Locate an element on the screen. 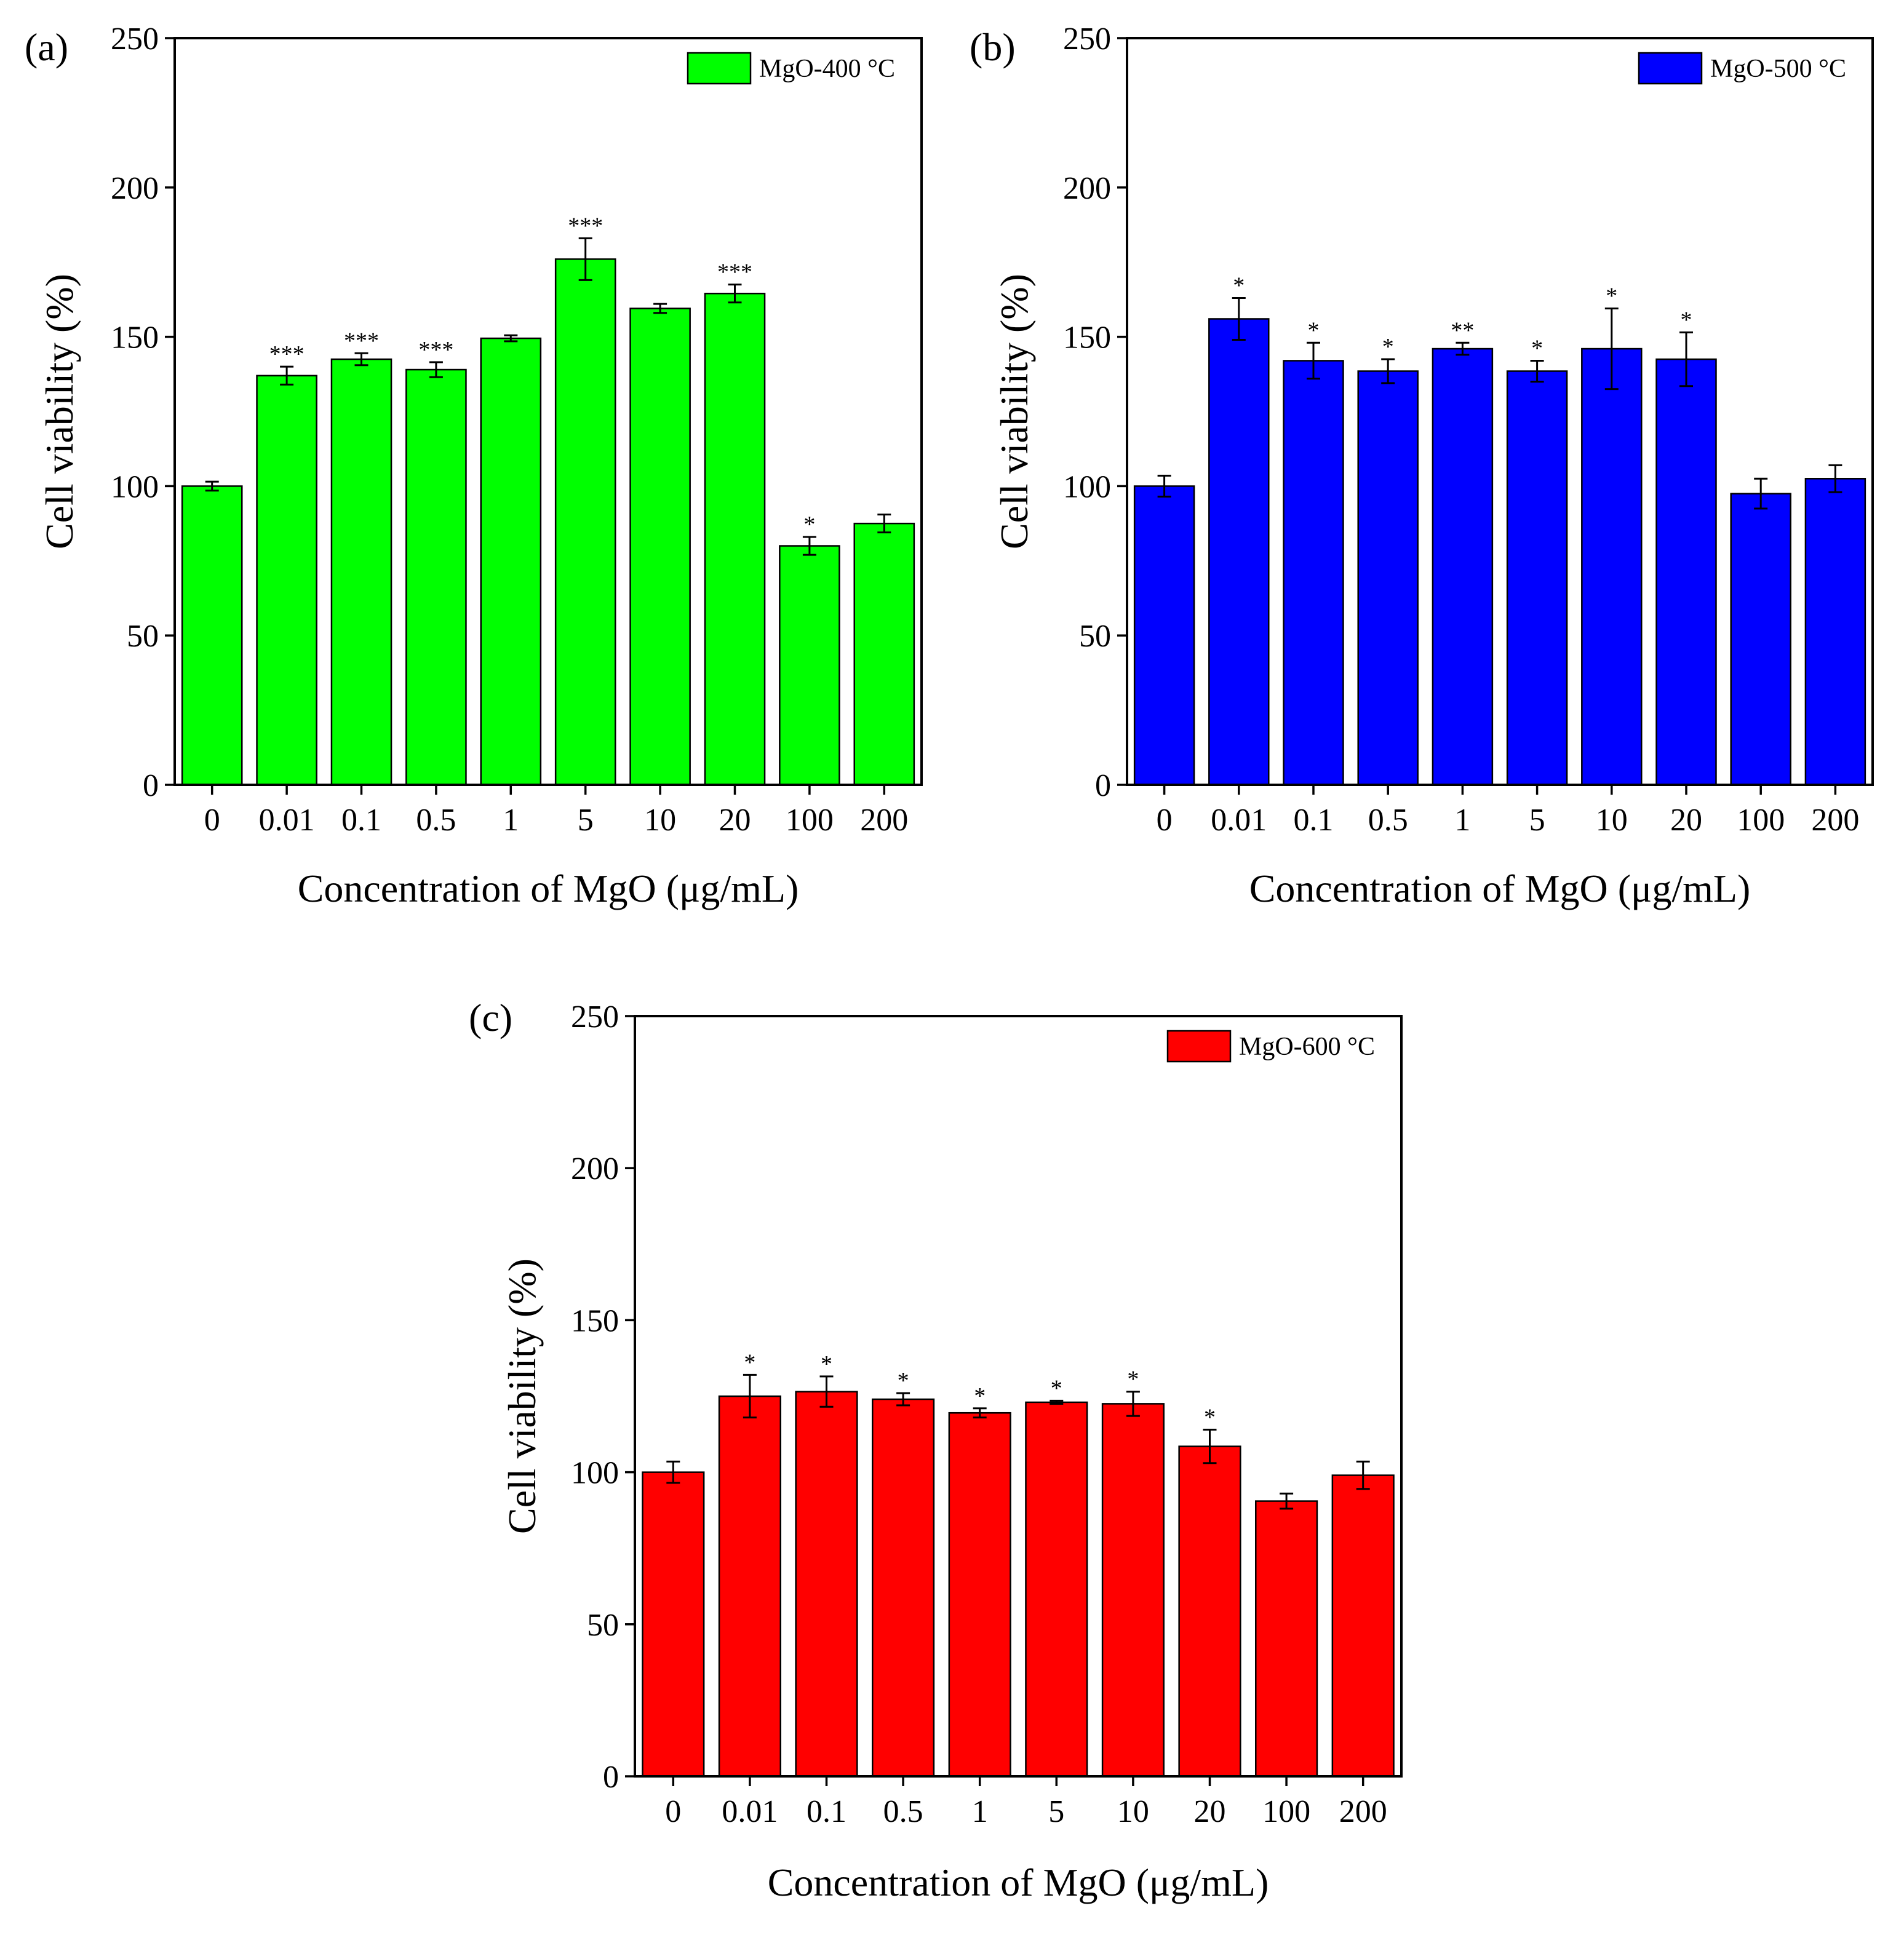 The width and height of the screenshot is (1904, 1935). legend-label: MgO-400 °C is located at coordinates (827, 69).